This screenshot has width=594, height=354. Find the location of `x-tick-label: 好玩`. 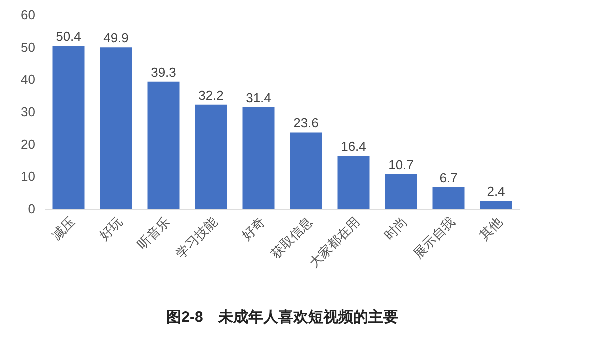

x-tick-label: 好玩 is located at coordinates (111, 229).